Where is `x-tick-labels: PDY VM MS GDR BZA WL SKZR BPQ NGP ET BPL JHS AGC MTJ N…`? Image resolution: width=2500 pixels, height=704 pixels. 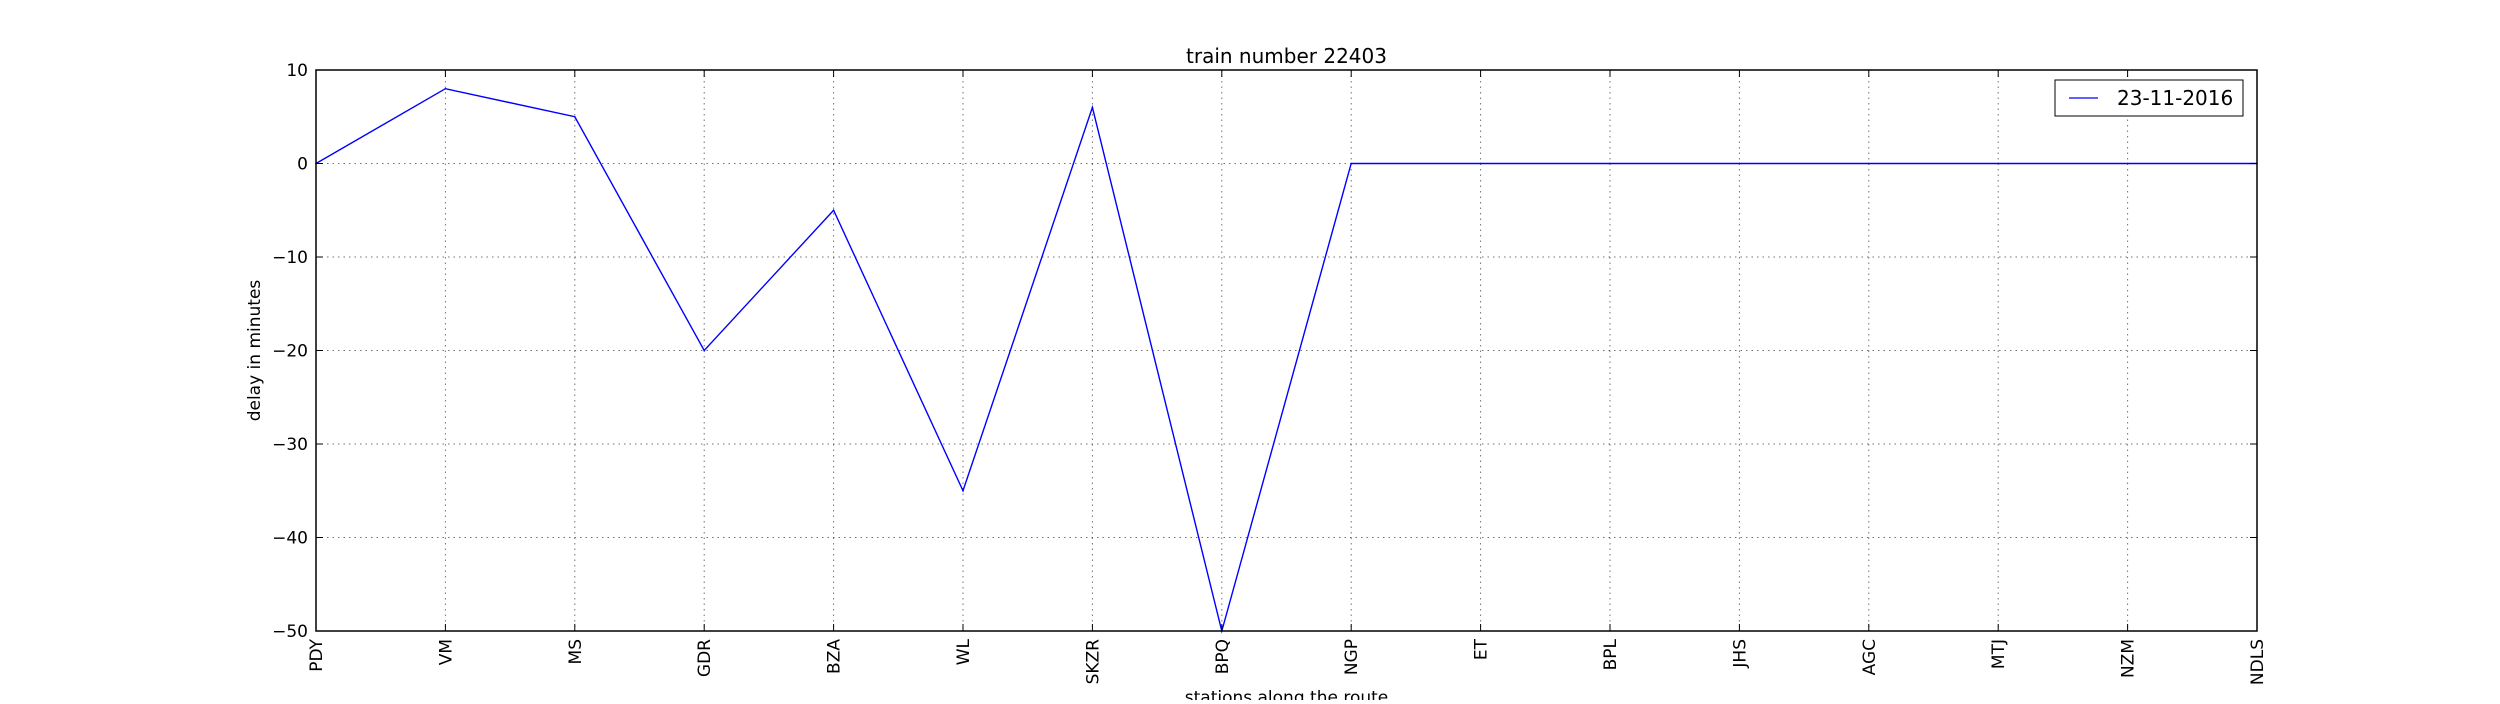
x-tick-labels: PDY VM MS GDR BZA WL SKZR BPQ NGP ET BPL JHS AGC MTJ N… is located at coordinates (1287, 661).